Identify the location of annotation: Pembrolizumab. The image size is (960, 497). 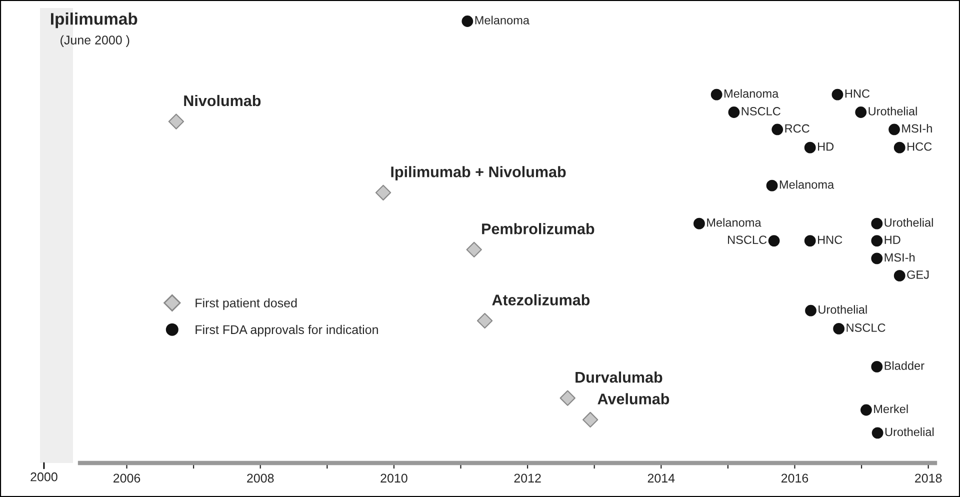
(538, 228).